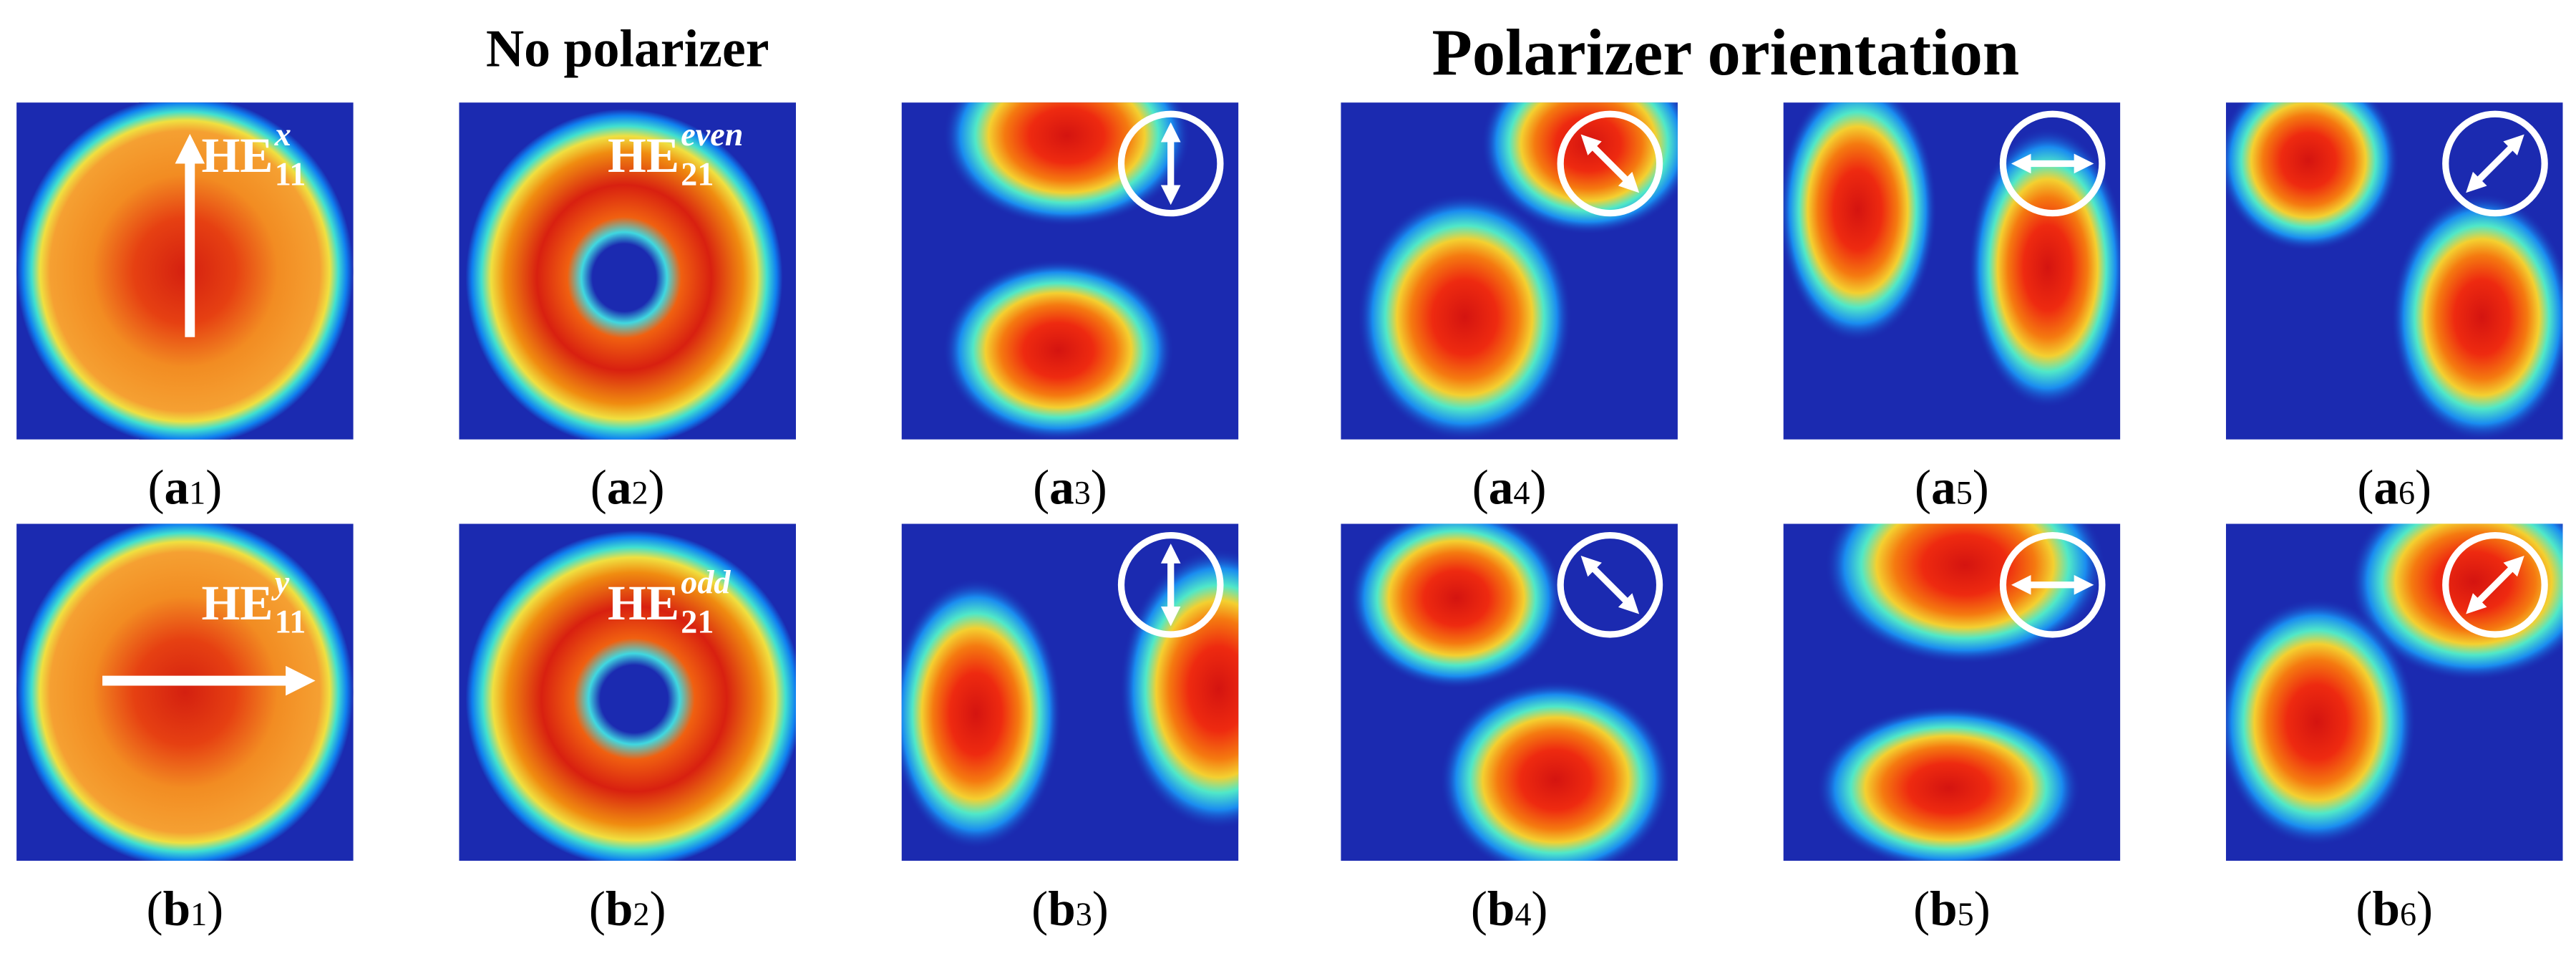 This screenshot has width=2576, height=956. Describe the element at coordinates (712, 134) in the screenshot. I see `mode-superscript: even` at that location.